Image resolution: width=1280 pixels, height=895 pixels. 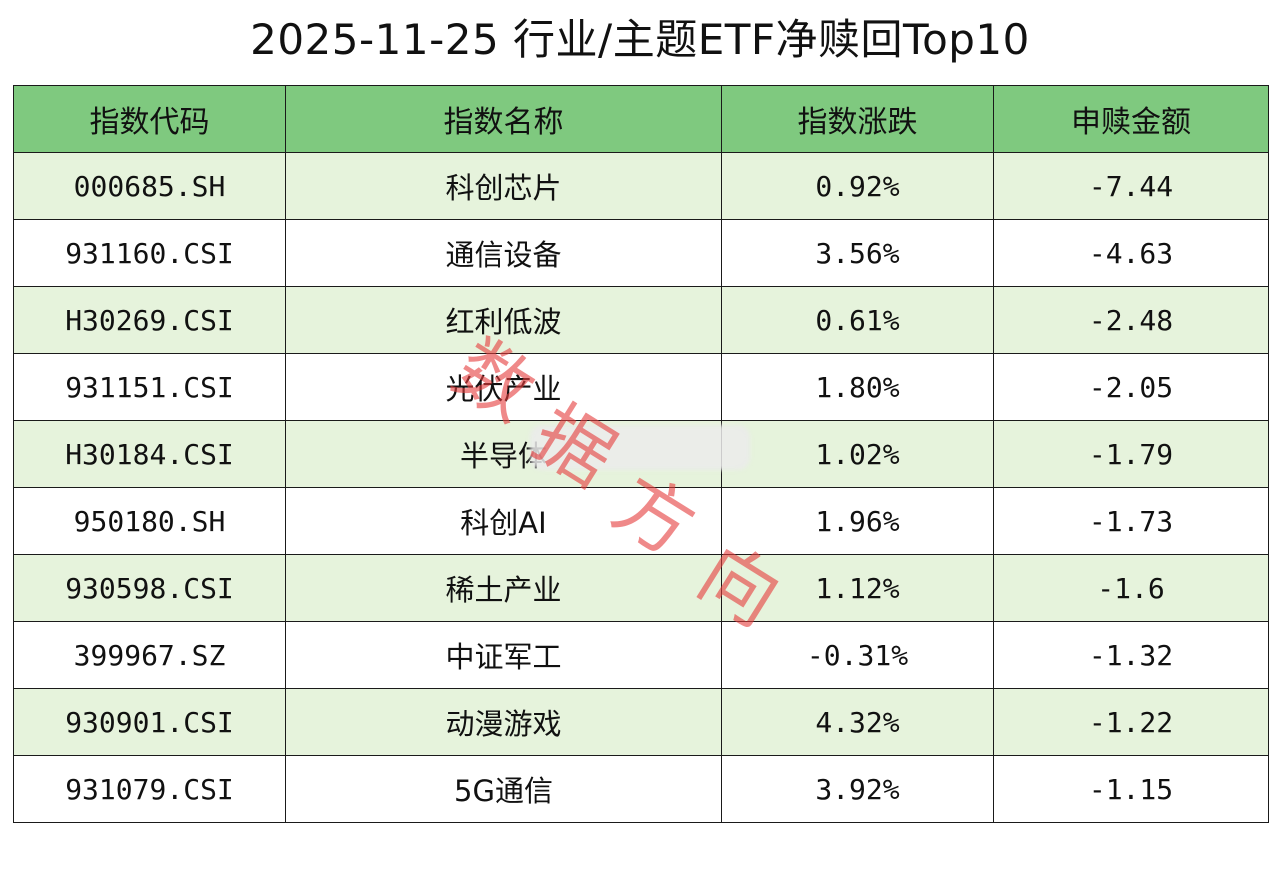 I want to click on cell-index-change: 3.92%, so click(x=857, y=789).